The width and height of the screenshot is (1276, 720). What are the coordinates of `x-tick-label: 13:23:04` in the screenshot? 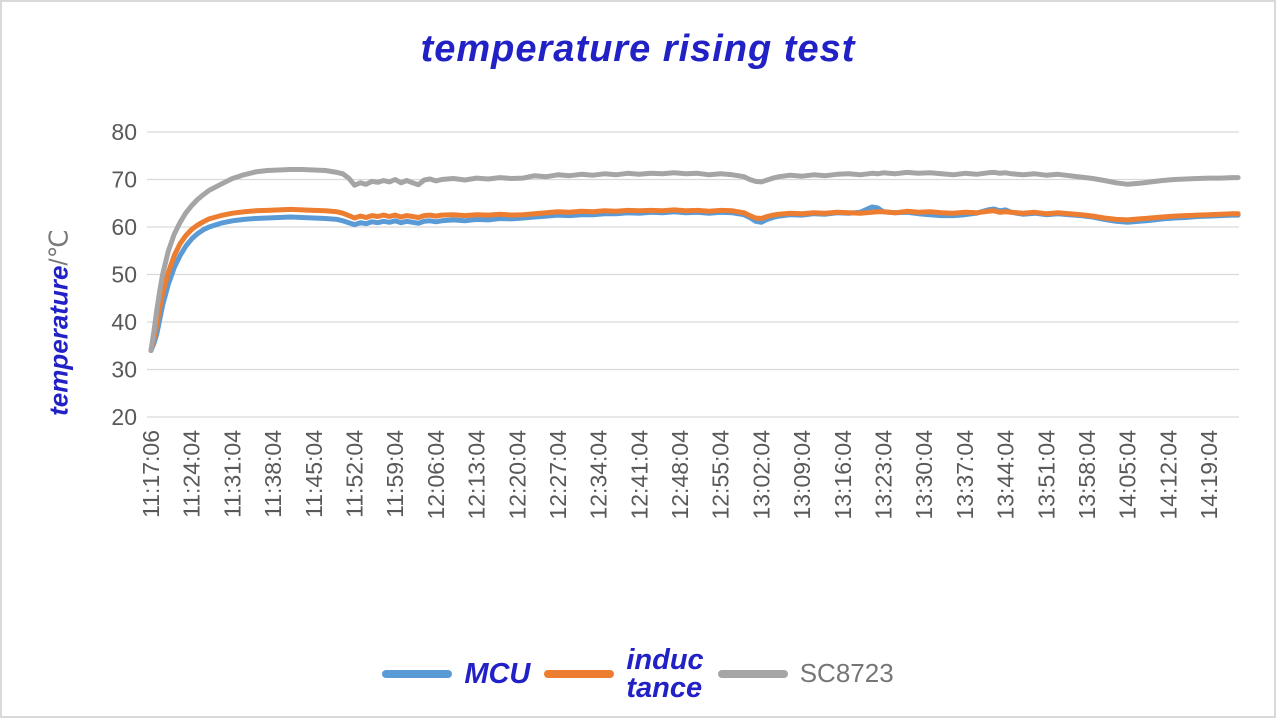 It's located at (884, 475).